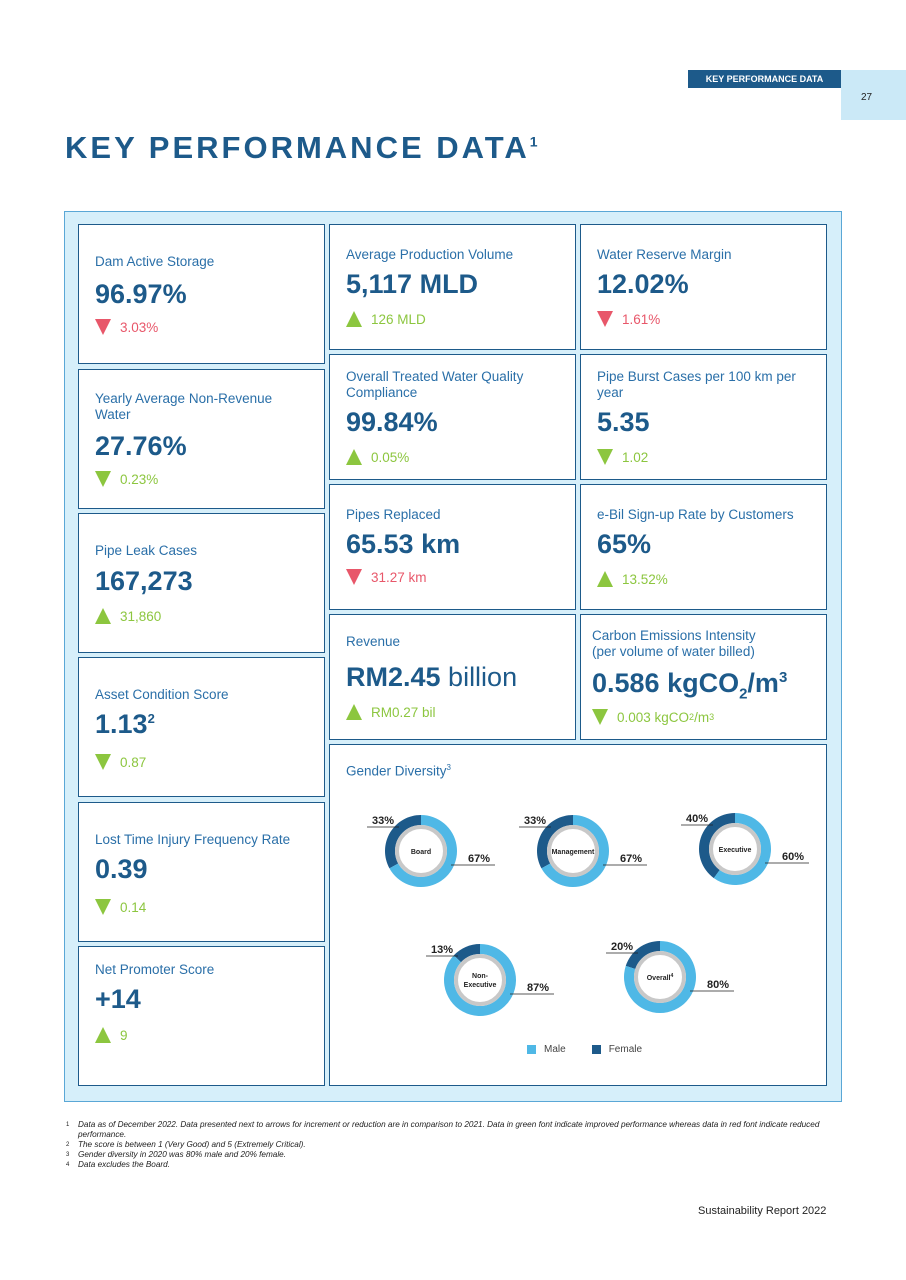 The width and height of the screenshot is (906, 1280). Describe the element at coordinates (68, 1155) in the screenshot. I see `footnote-number: 3` at that location.